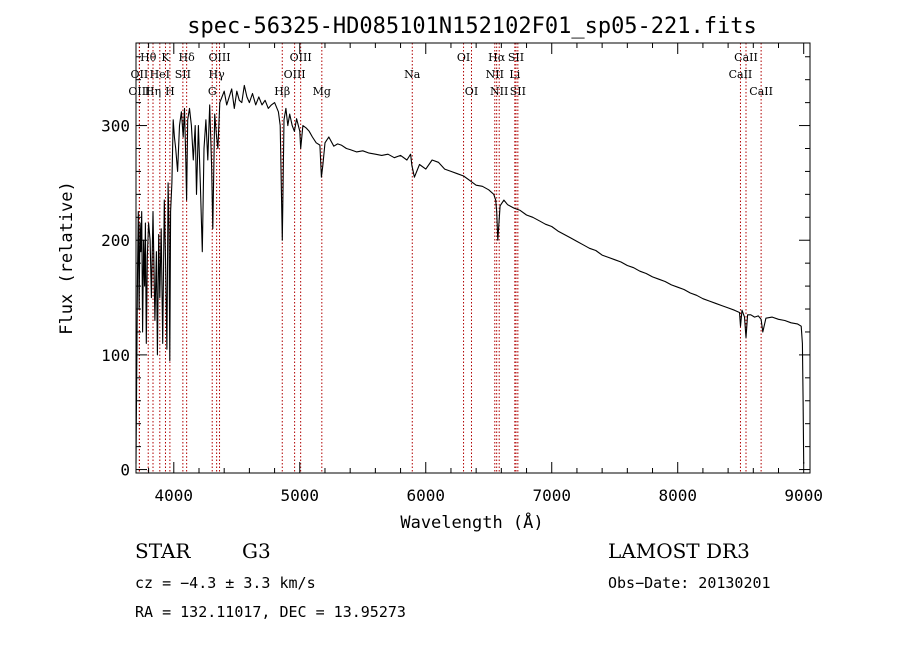  I want to click on y-tick-label: 200, so click(115, 240).